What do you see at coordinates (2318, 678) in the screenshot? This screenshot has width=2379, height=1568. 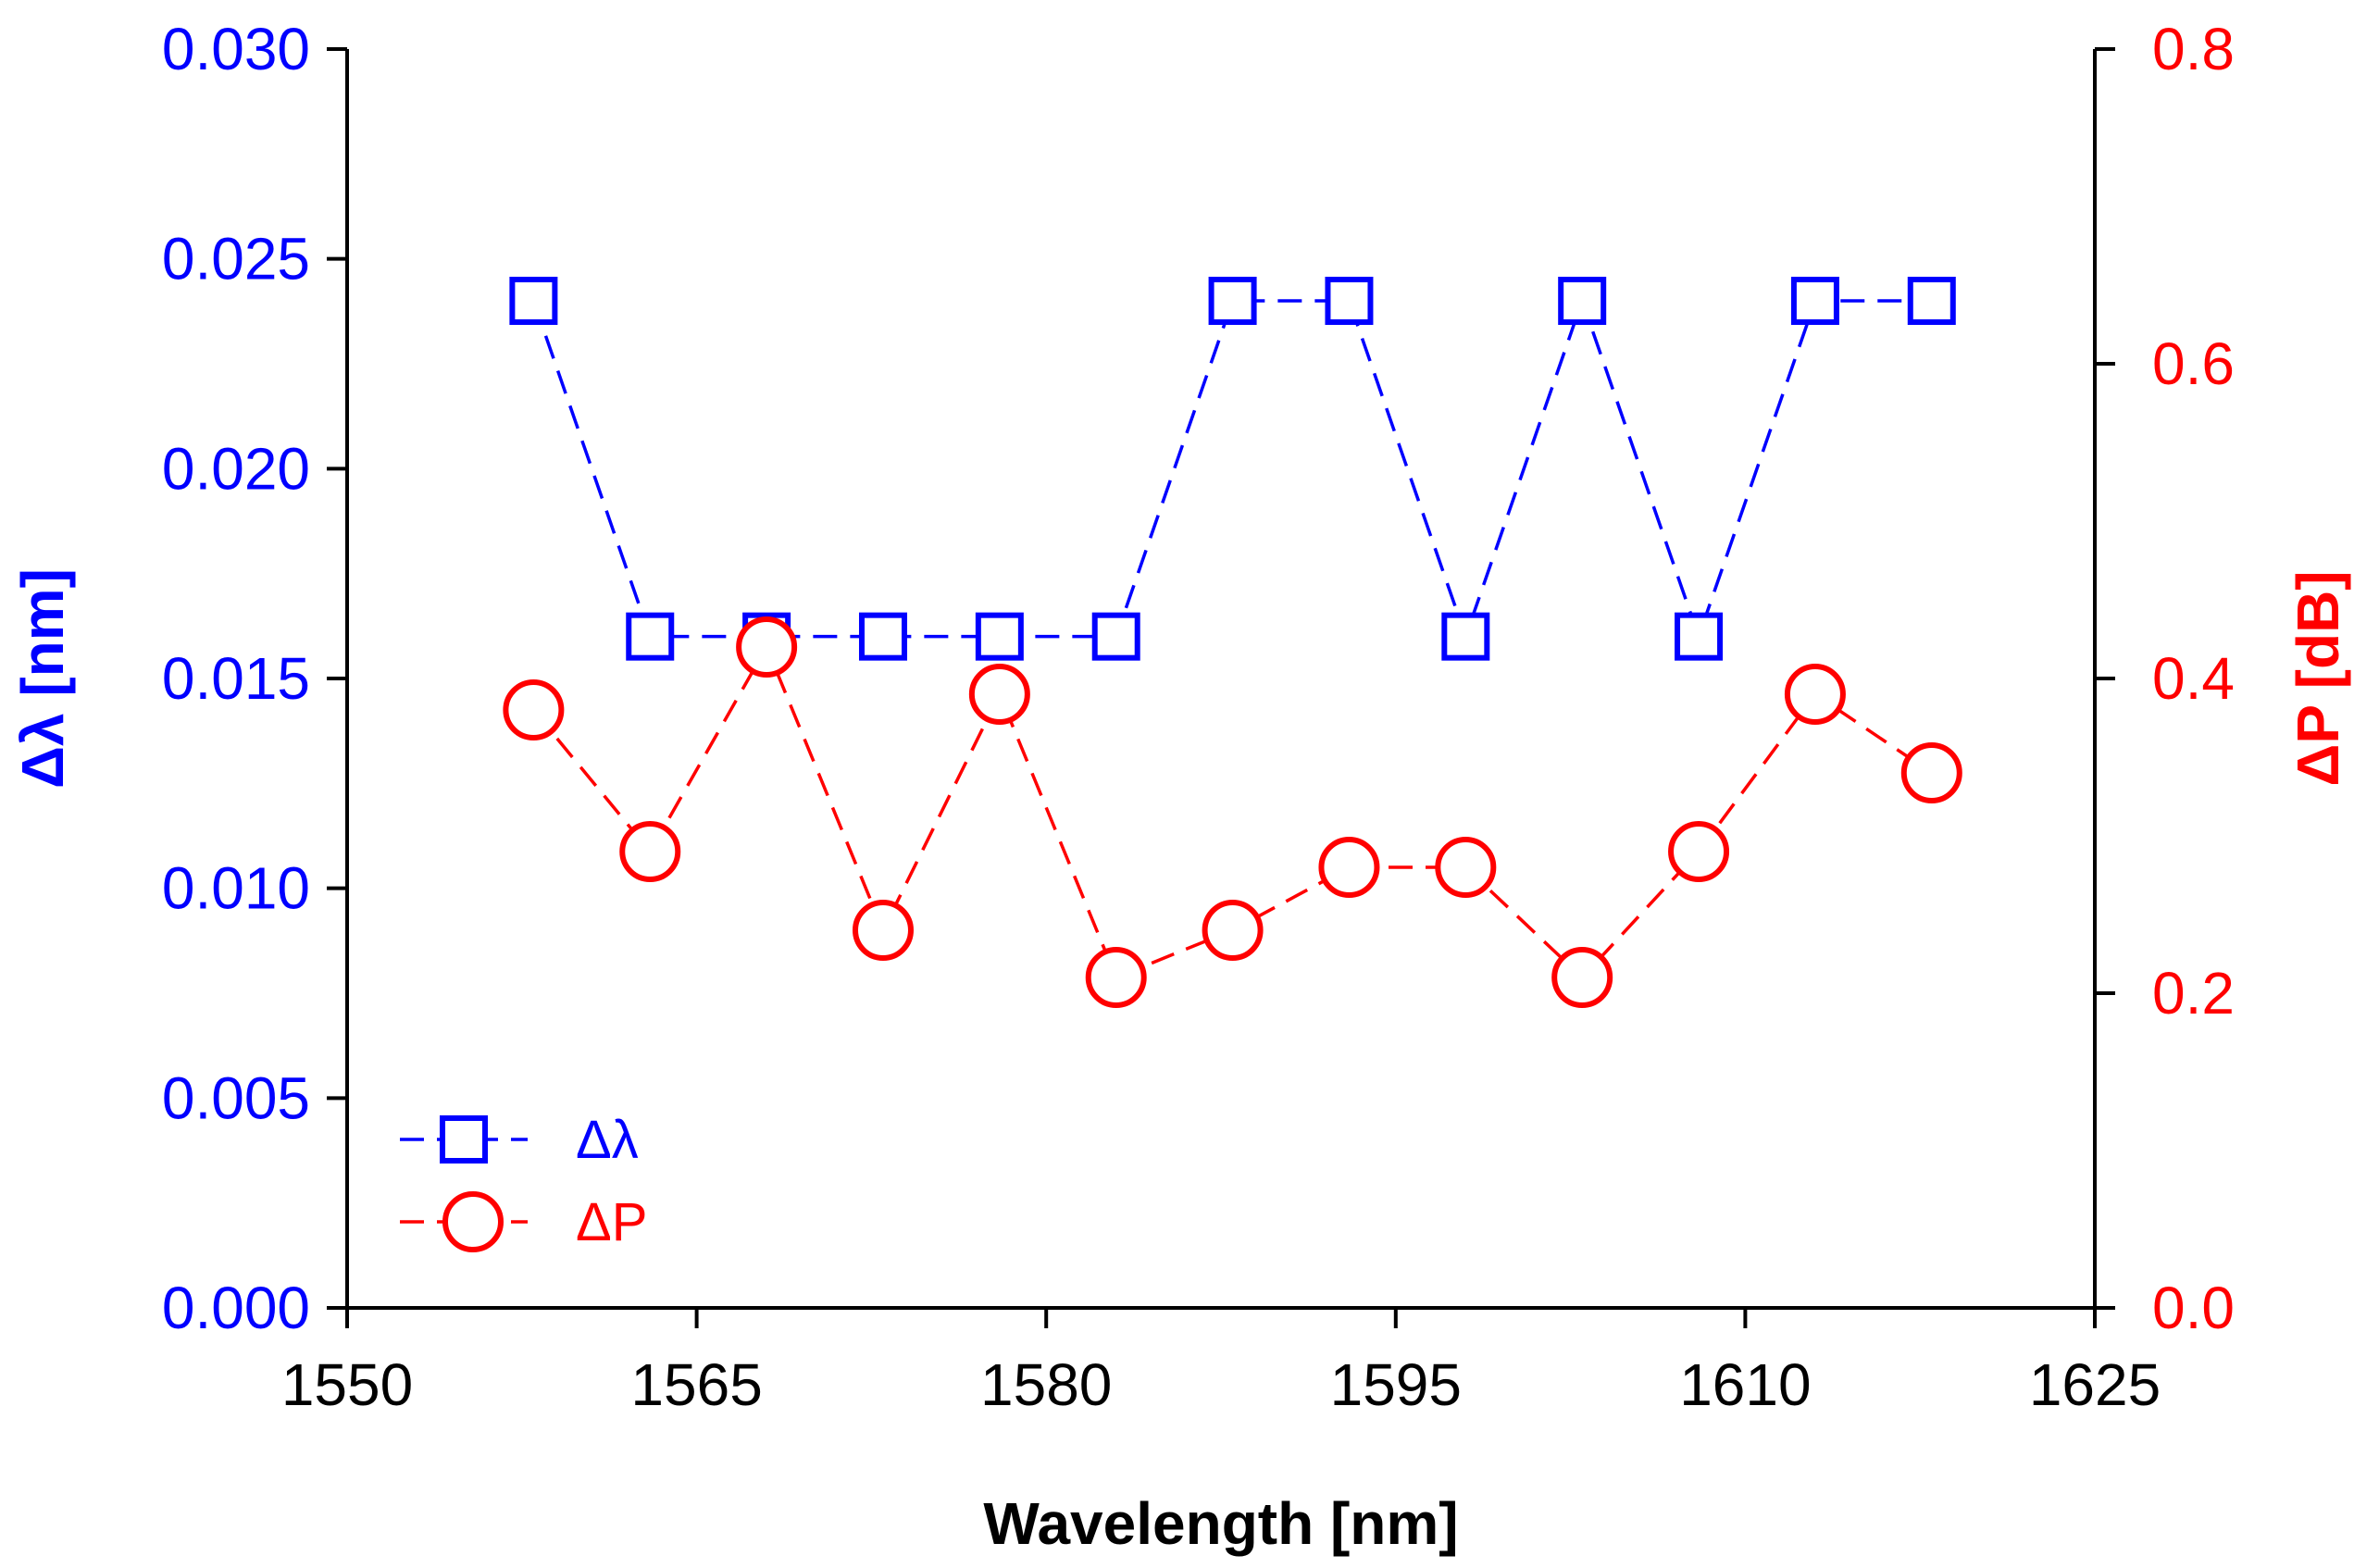 I see `y-right-axis-title: ΔP [dB]` at bounding box center [2318, 678].